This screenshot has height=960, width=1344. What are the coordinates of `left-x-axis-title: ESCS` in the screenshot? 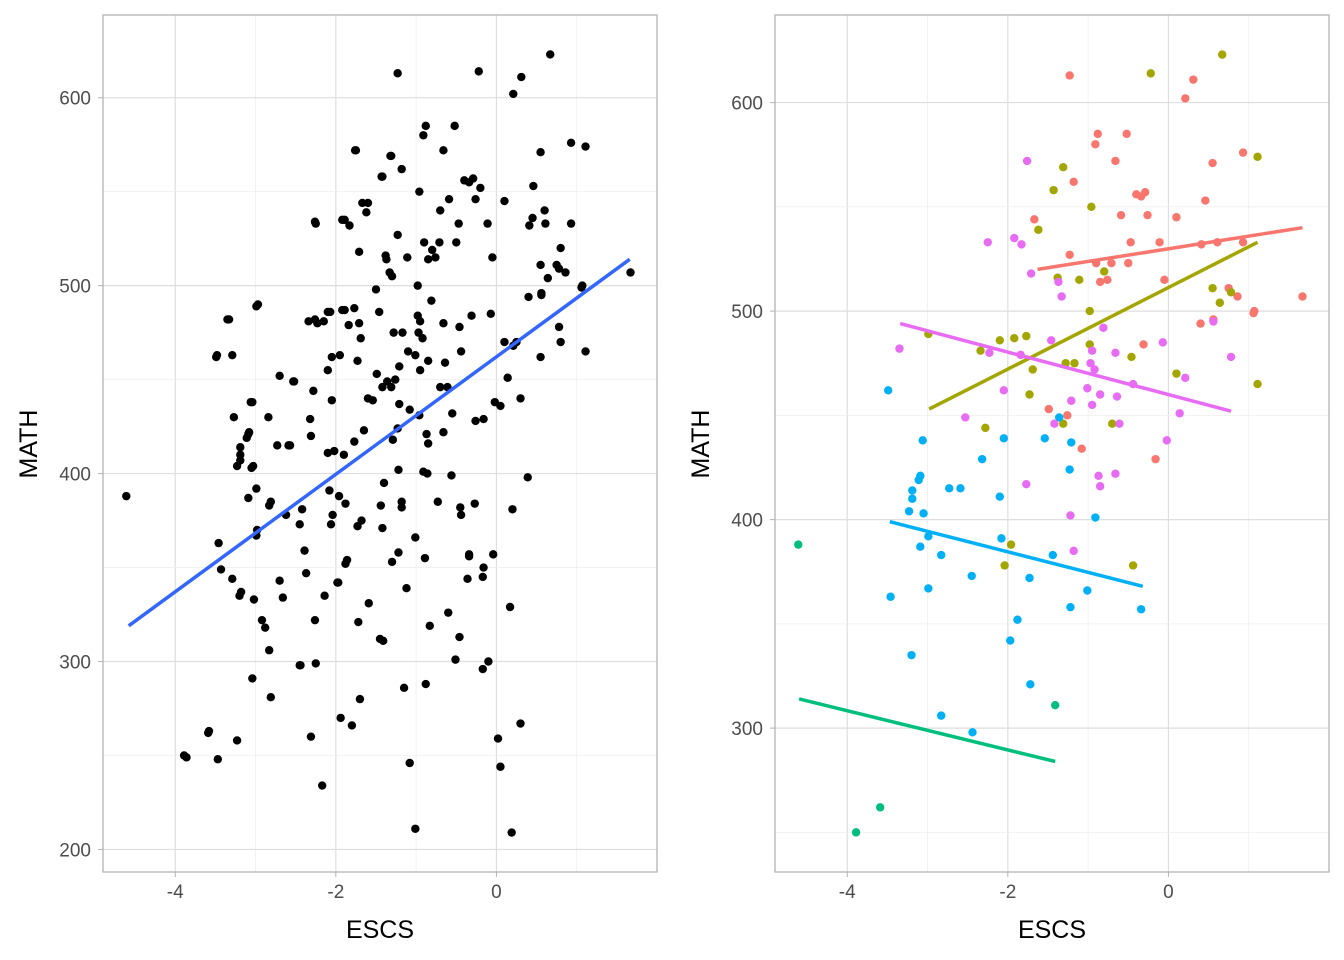 It's located at (380, 930).